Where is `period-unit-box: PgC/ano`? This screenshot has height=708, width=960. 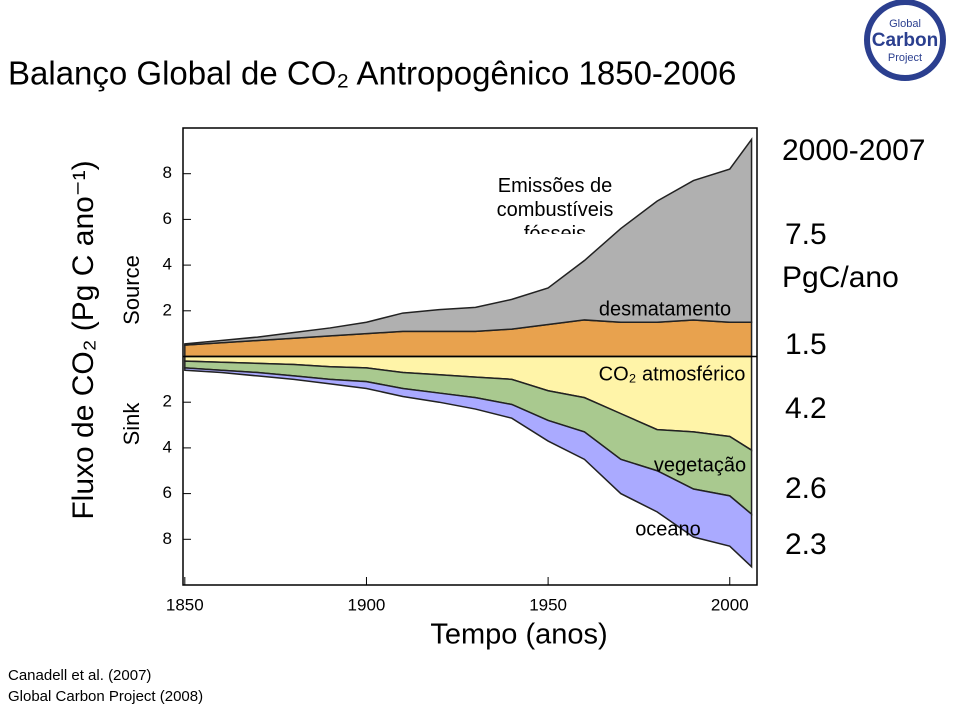 period-unit-box: PgC/ano is located at coordinates (840, 277).